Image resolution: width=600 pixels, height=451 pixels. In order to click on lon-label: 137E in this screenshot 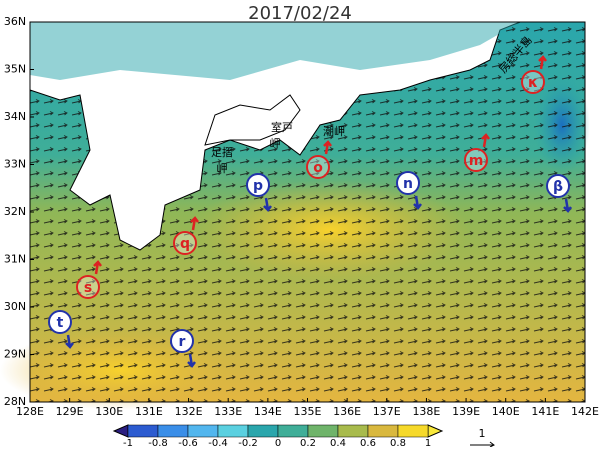, I will do `click(387, 411)`.